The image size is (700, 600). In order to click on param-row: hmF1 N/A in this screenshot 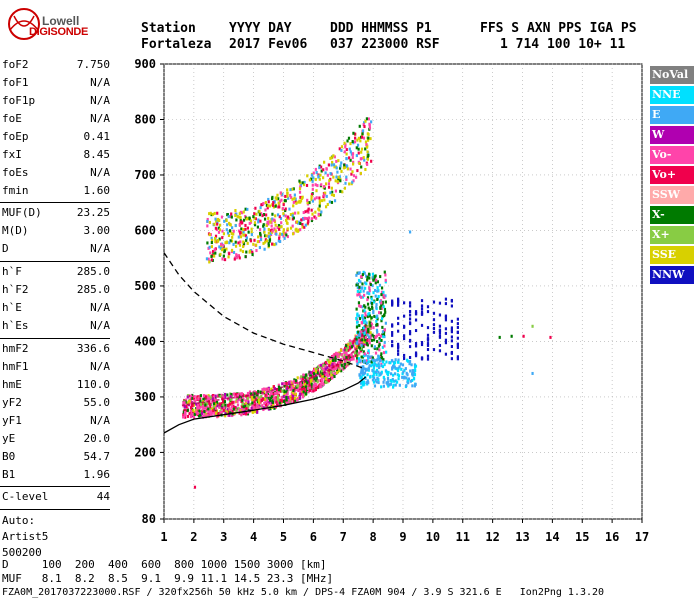, I will do `click(56, 366)`.